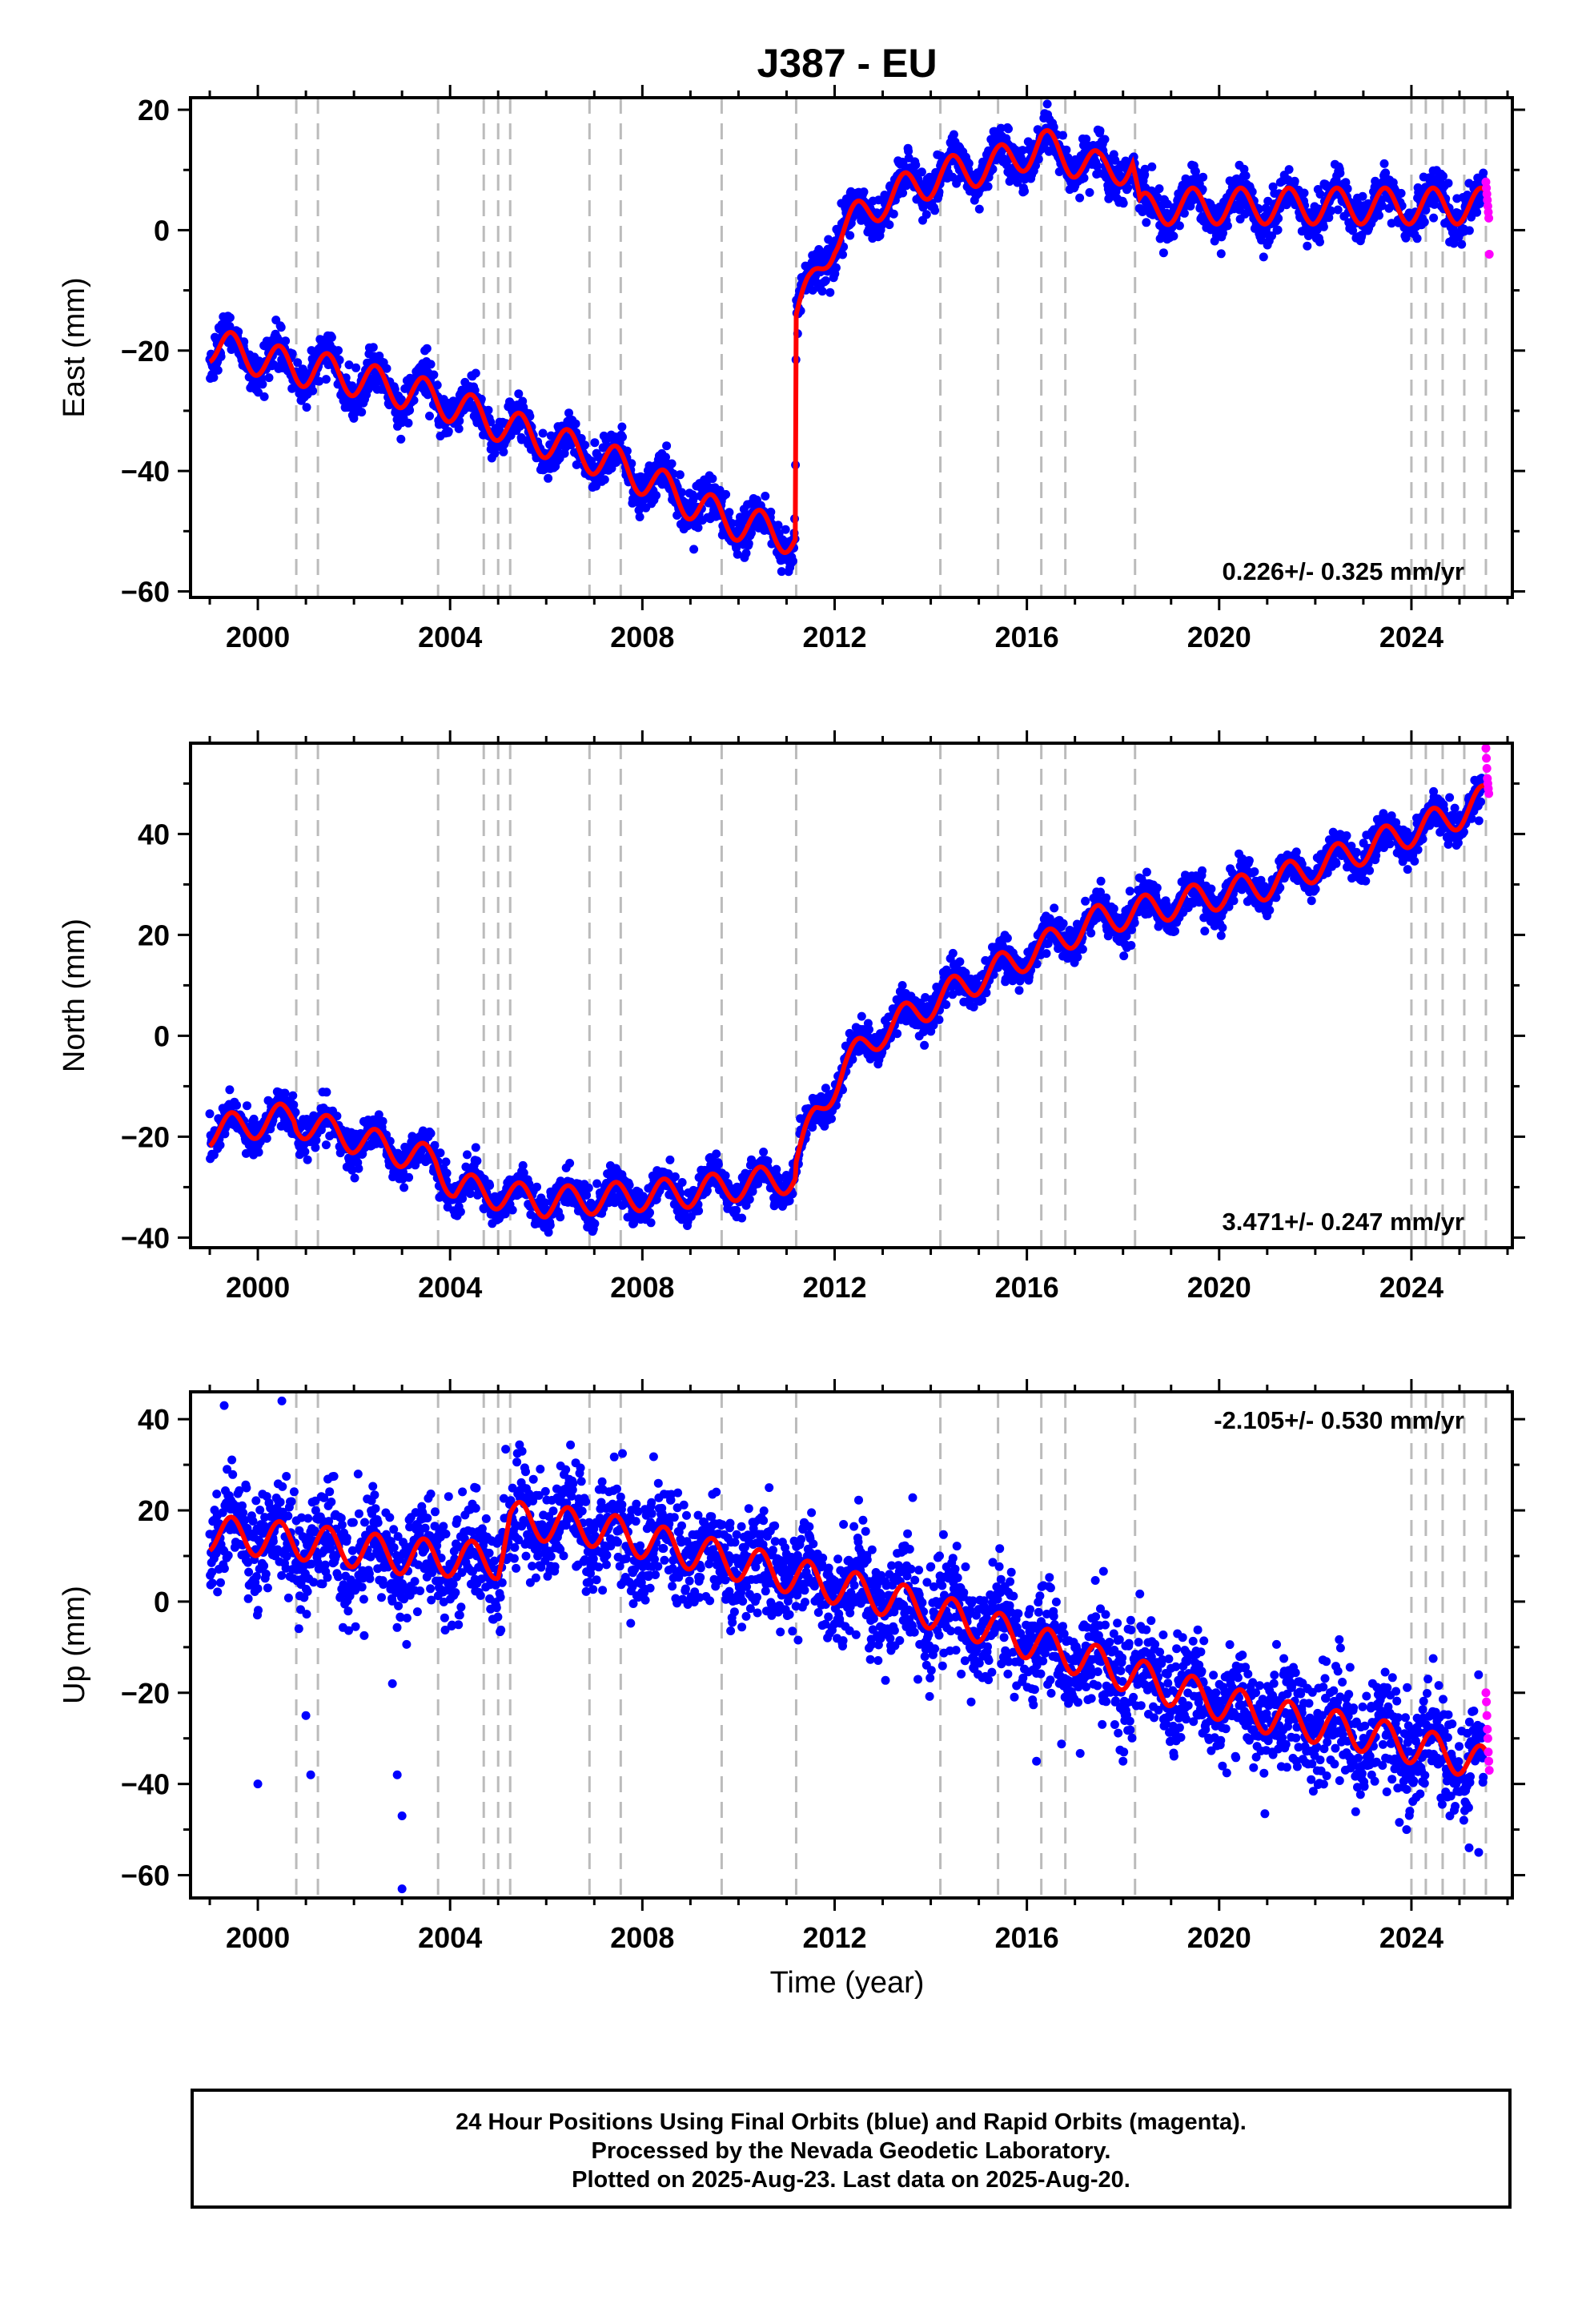 The width and height of the screenshot is (1582, 2324). Describe the element at coordinates (145, 351) in the screenshot. I see `y-tick-label: −20` at that location.